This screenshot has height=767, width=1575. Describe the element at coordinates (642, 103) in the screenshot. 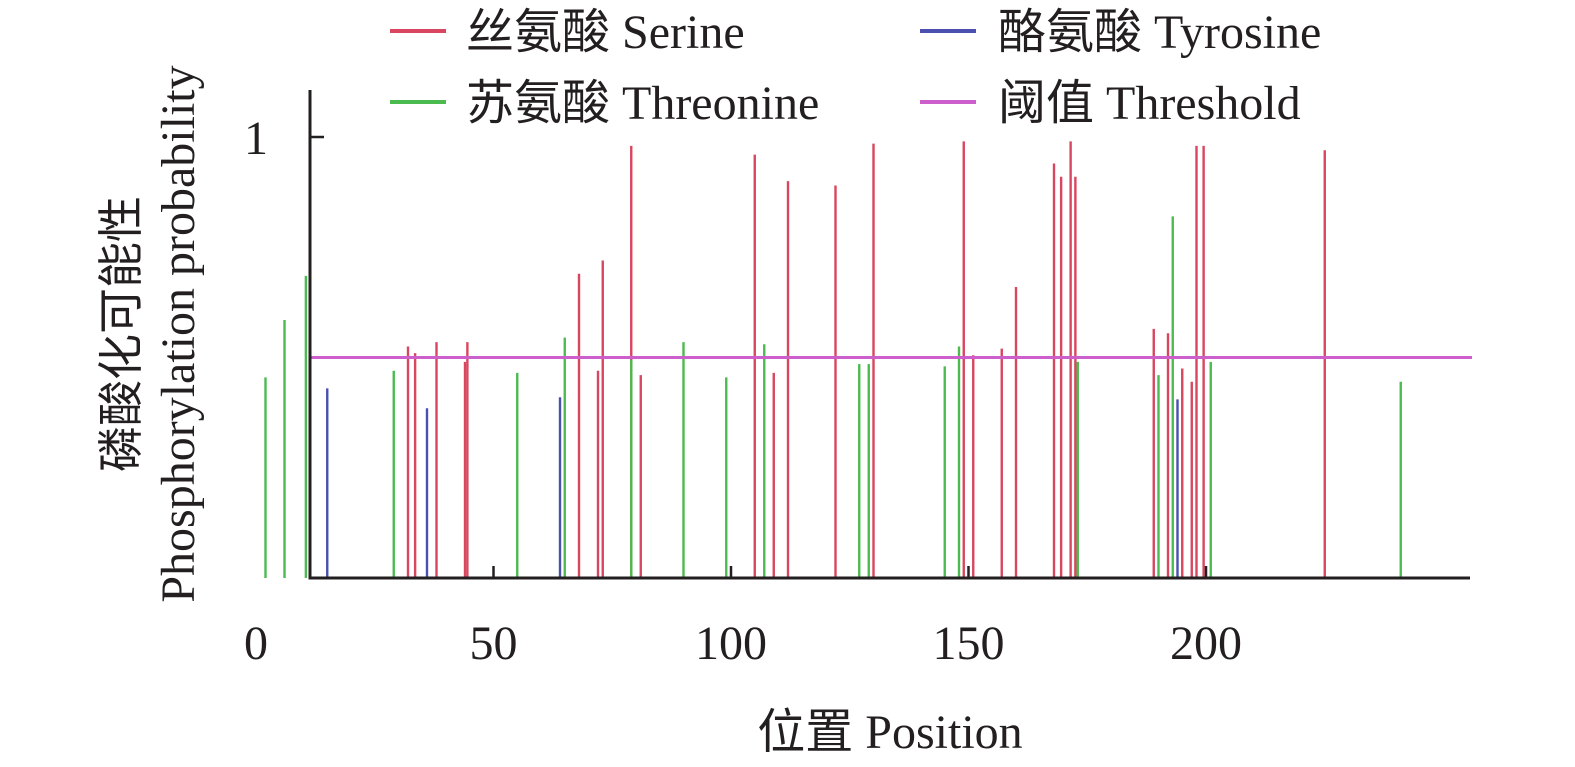

I see `legend-label-threonine: 苏氨酸 Threonine` at that location.